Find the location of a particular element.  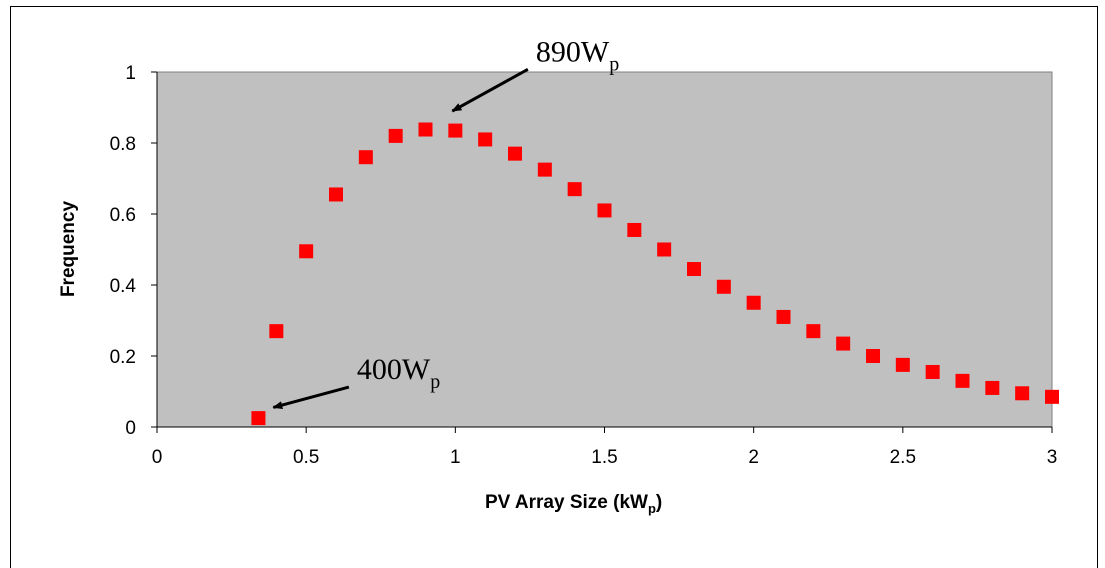

x-tick-label: 0 is located at coordinates (157, 457).